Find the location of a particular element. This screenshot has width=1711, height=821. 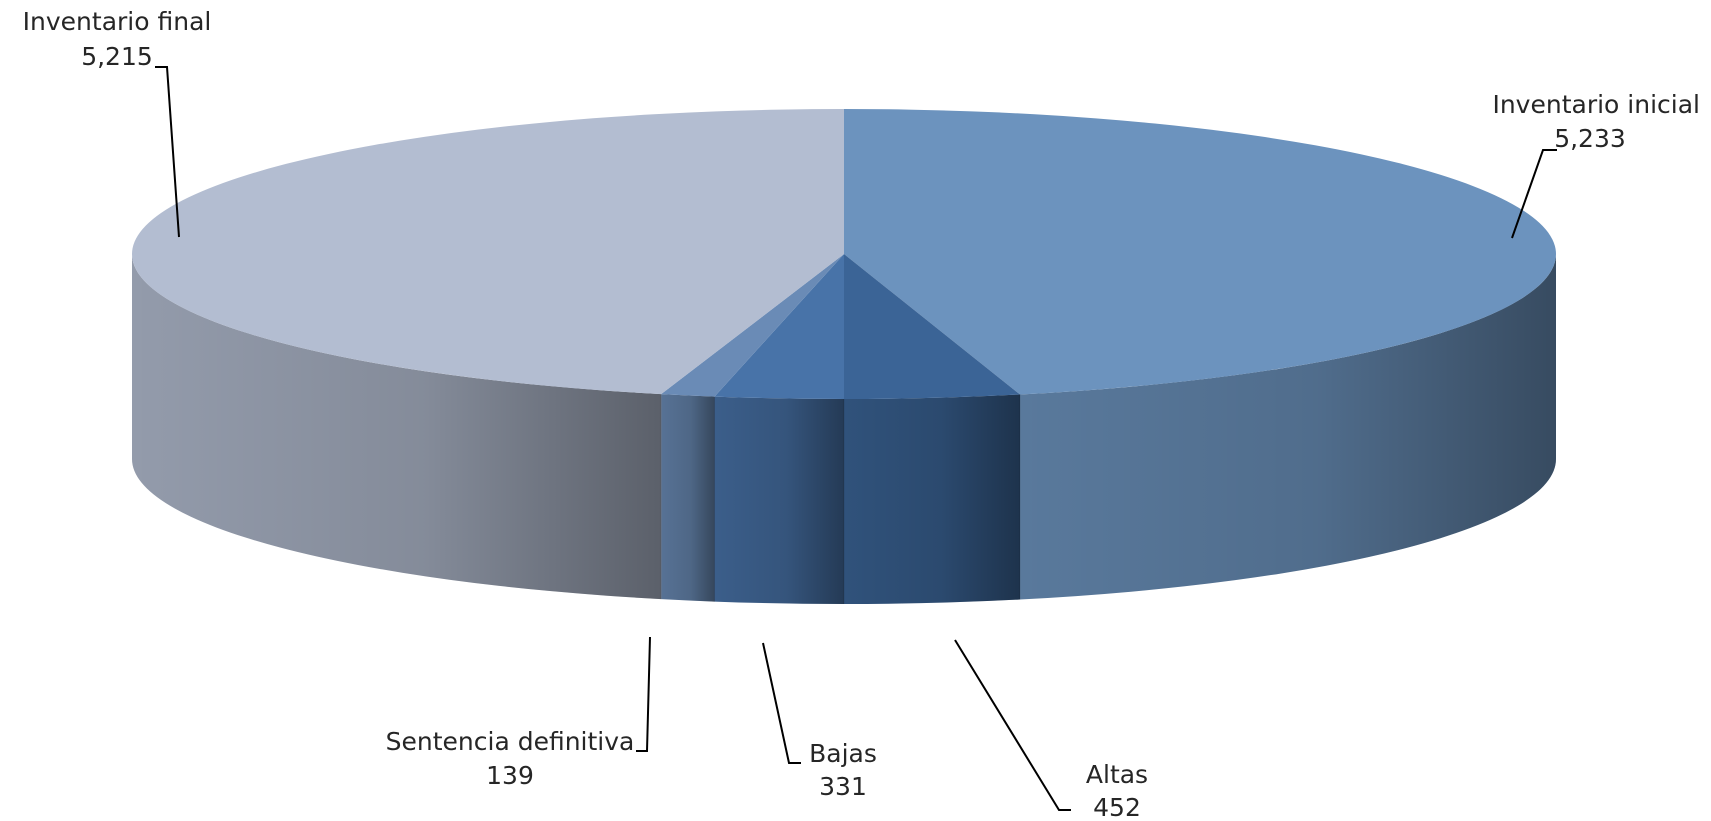

label-bajas: Bajas is located at coordinates (843, 753).